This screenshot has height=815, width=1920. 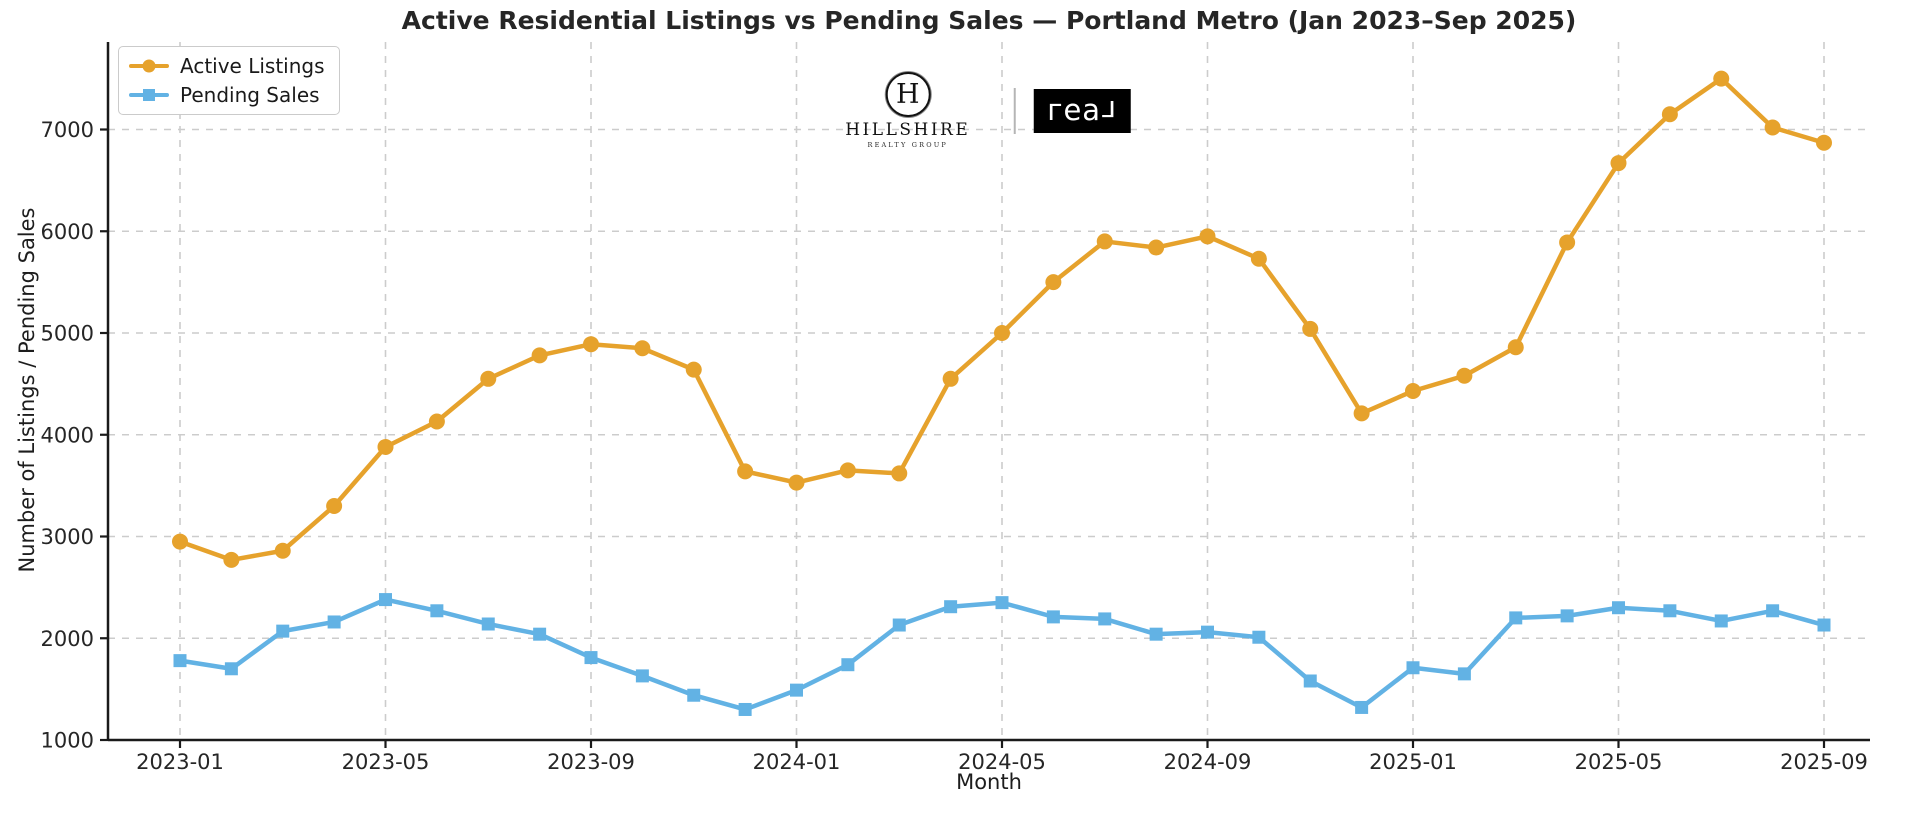 I want to click on y-tick-label: 6000, so click(x=67, y=232).